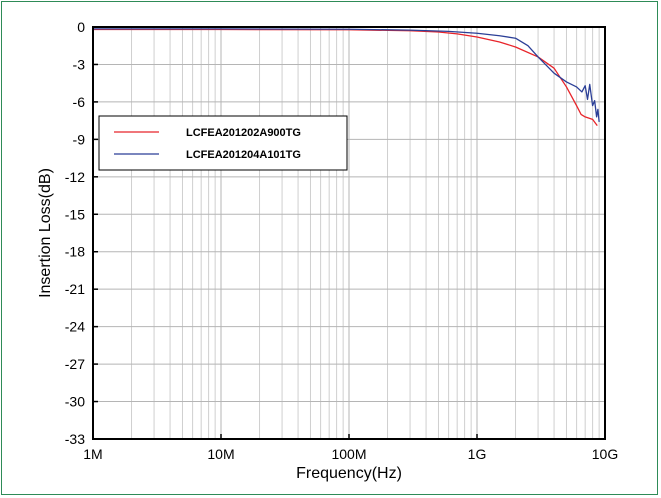 This screenshot has width=661, height=498. I want to click on legend-box, so click(223, 143).